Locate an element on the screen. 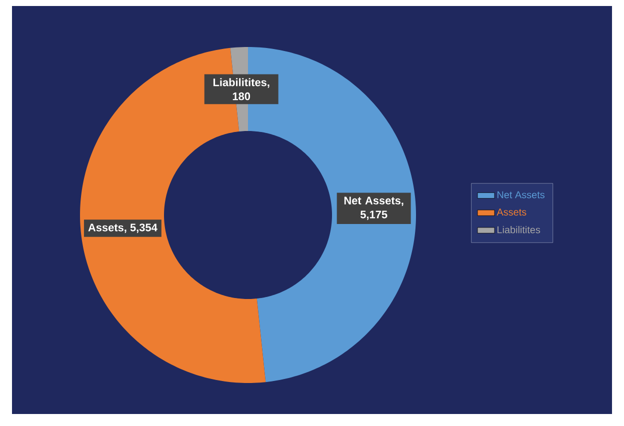  data-label: Net Assets, 5,175 is located at coordinates (374, 208).